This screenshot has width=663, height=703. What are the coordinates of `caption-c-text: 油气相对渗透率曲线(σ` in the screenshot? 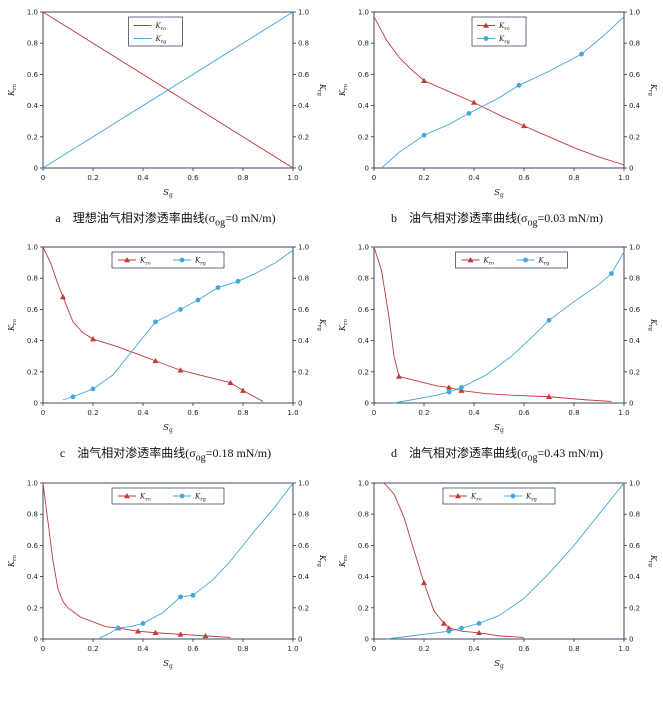 It's located at (136, 453).